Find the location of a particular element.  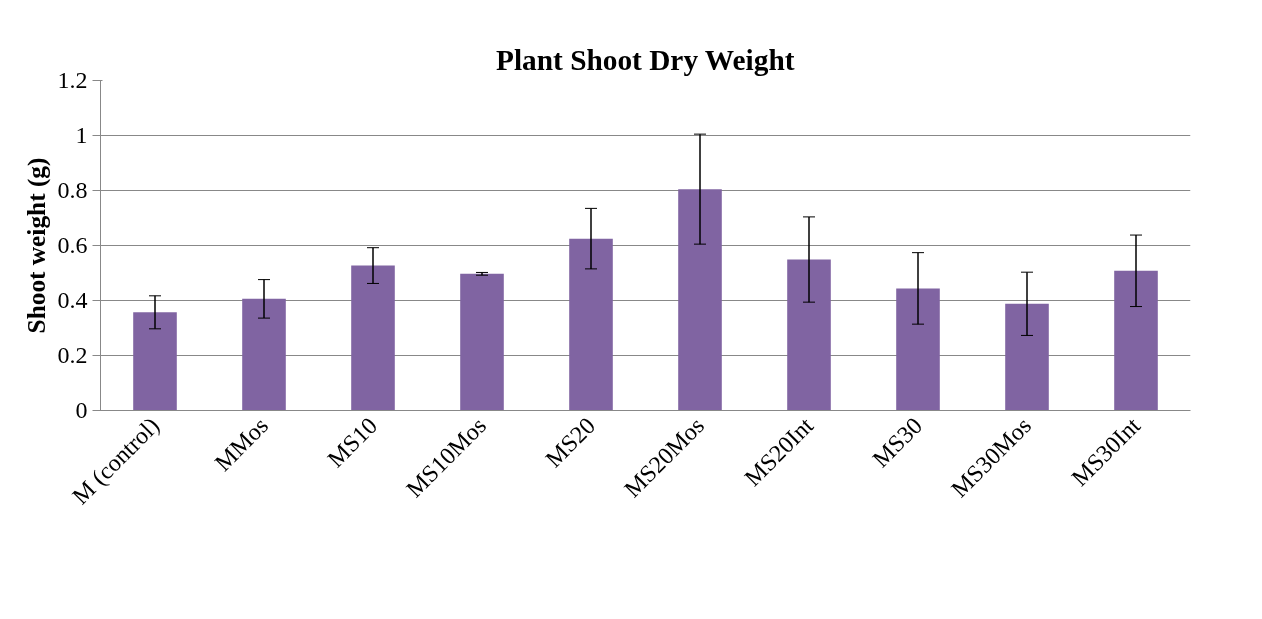

y-tick-label: 1 is located at coordinates (81, 135).